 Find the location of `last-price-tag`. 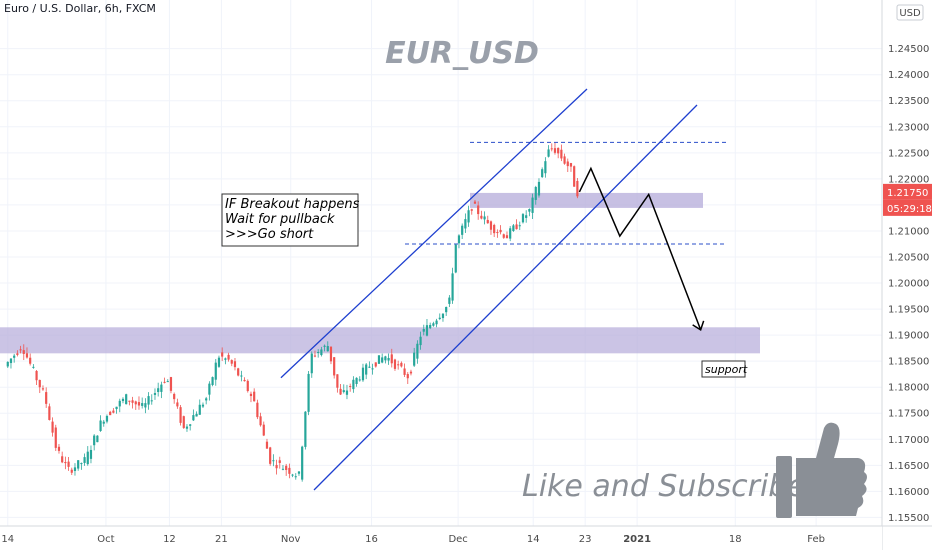

last-price-tag is located at coordinates (907, 191).